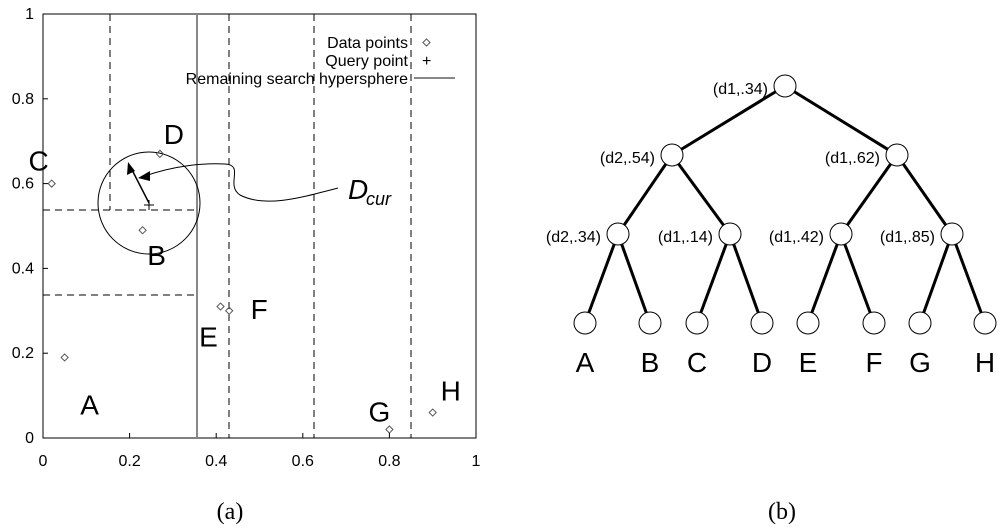  Describe the element at coordinates (985, 362) in the screenshot. I see `tree-leaf-label-h: H` at that location.